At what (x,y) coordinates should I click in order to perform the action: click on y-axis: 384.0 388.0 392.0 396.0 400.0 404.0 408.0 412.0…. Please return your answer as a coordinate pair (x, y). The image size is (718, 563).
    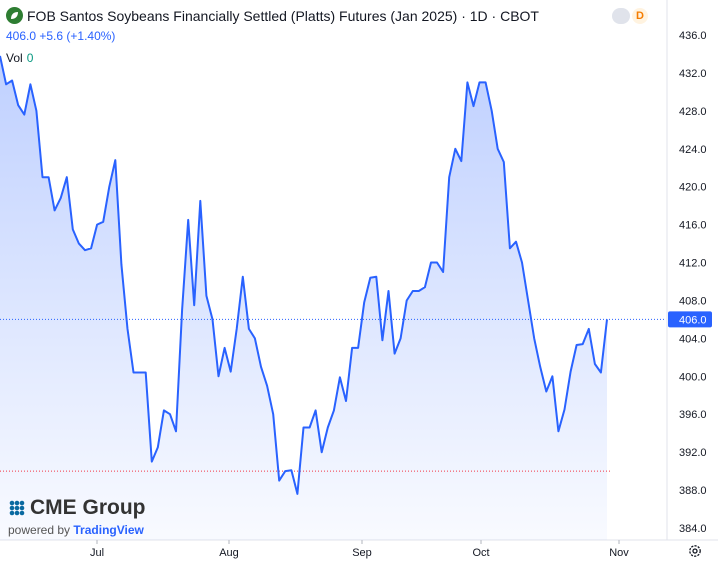
    Looking at the image, I should click on (686, 270).